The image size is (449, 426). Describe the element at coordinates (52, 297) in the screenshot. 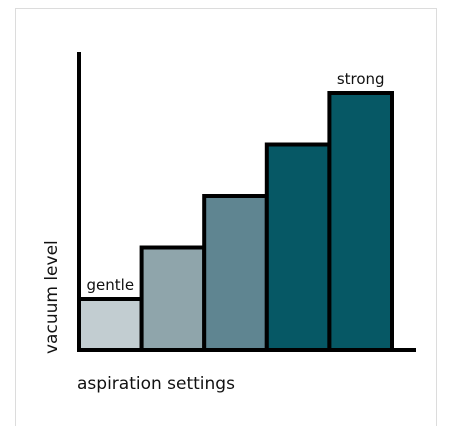

I see `y-axis-label: vacuum level` at that location.